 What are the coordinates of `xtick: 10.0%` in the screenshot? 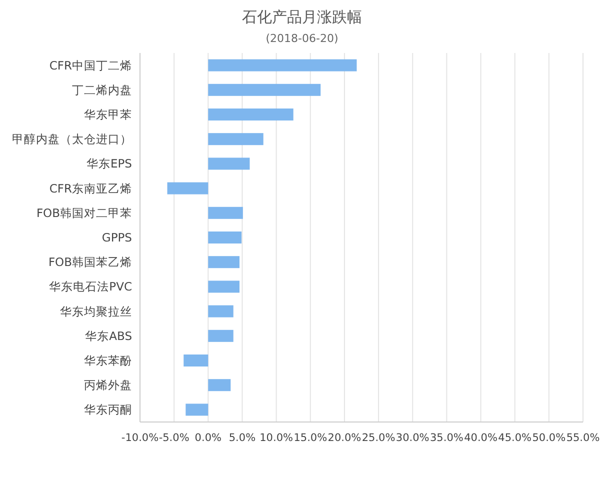 It's located at (276, 438).